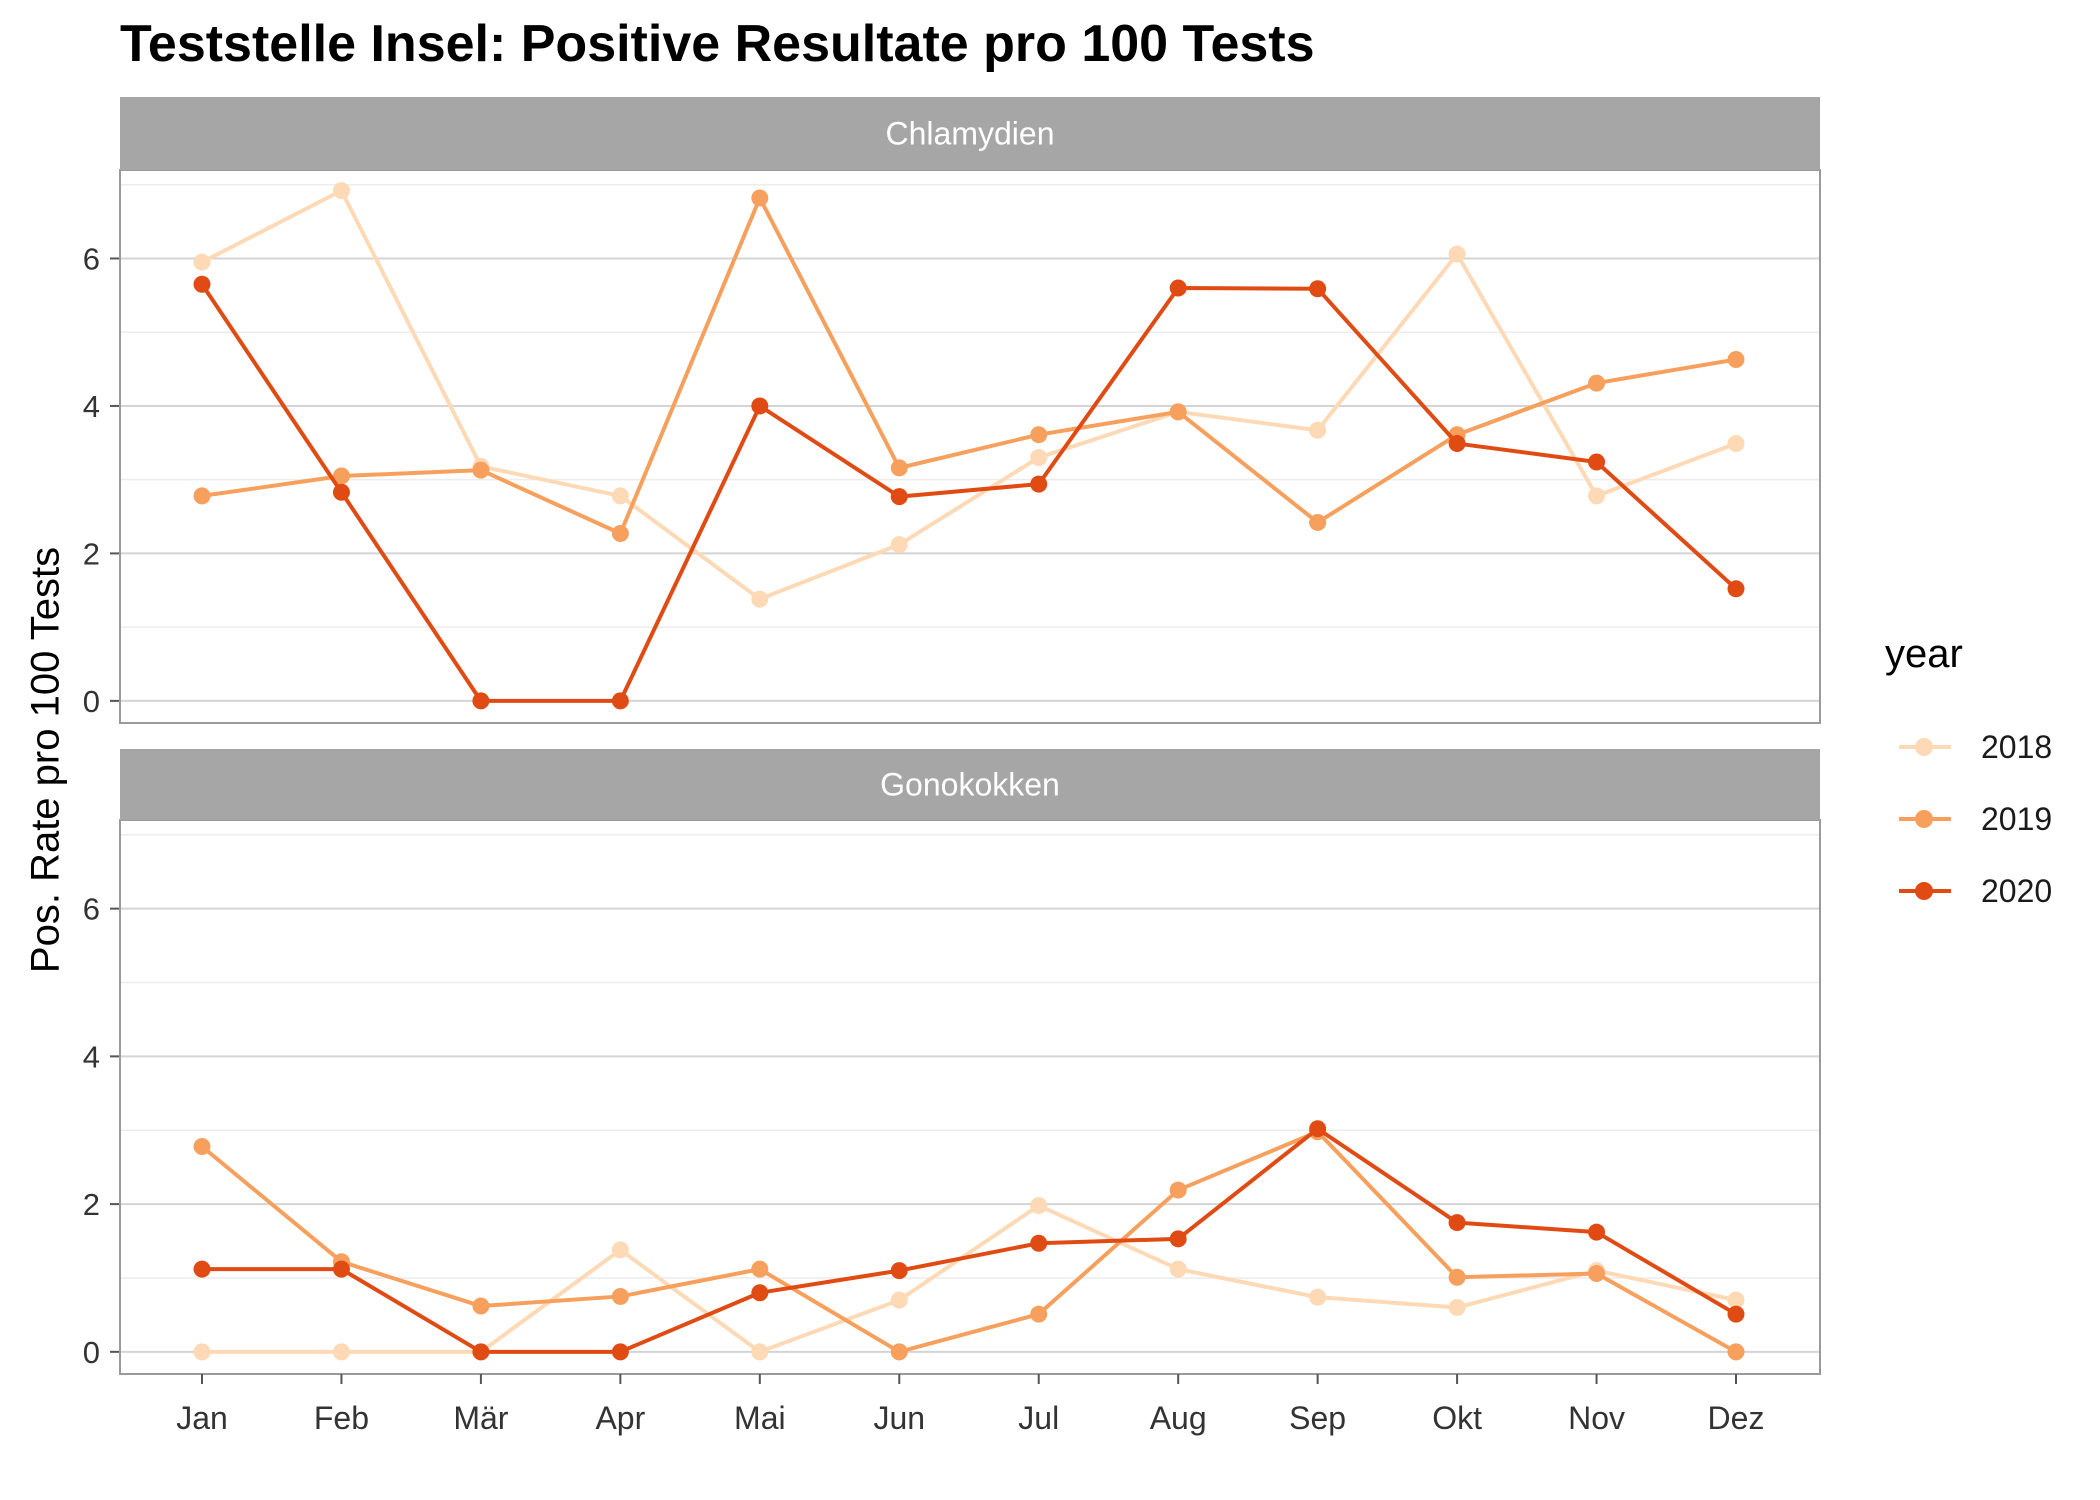 The width and height of the screenshot is (2100, 1500). Describe the element at coordinates (480, 1418) in the screenshot. I see `x-tick-label: Mär` at that location.